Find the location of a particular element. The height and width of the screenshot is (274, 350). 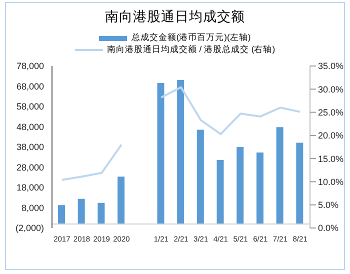

y2-tick-label: 5.0% is located at coordinates (328, 205).